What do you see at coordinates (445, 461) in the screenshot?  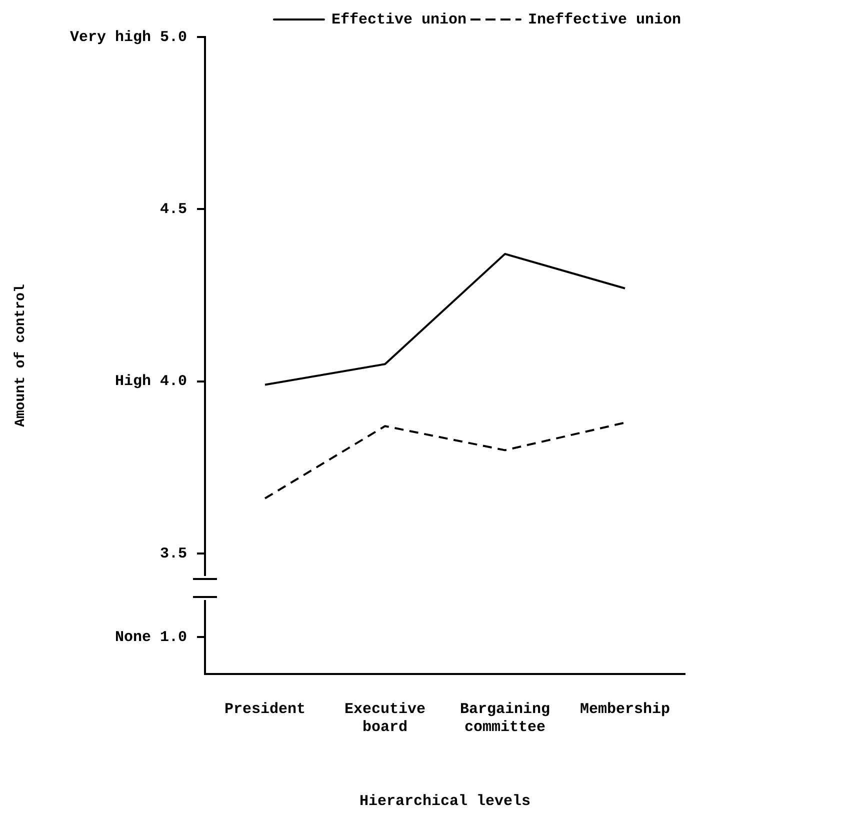 I see `line-series` at bounding box center [445, 461].